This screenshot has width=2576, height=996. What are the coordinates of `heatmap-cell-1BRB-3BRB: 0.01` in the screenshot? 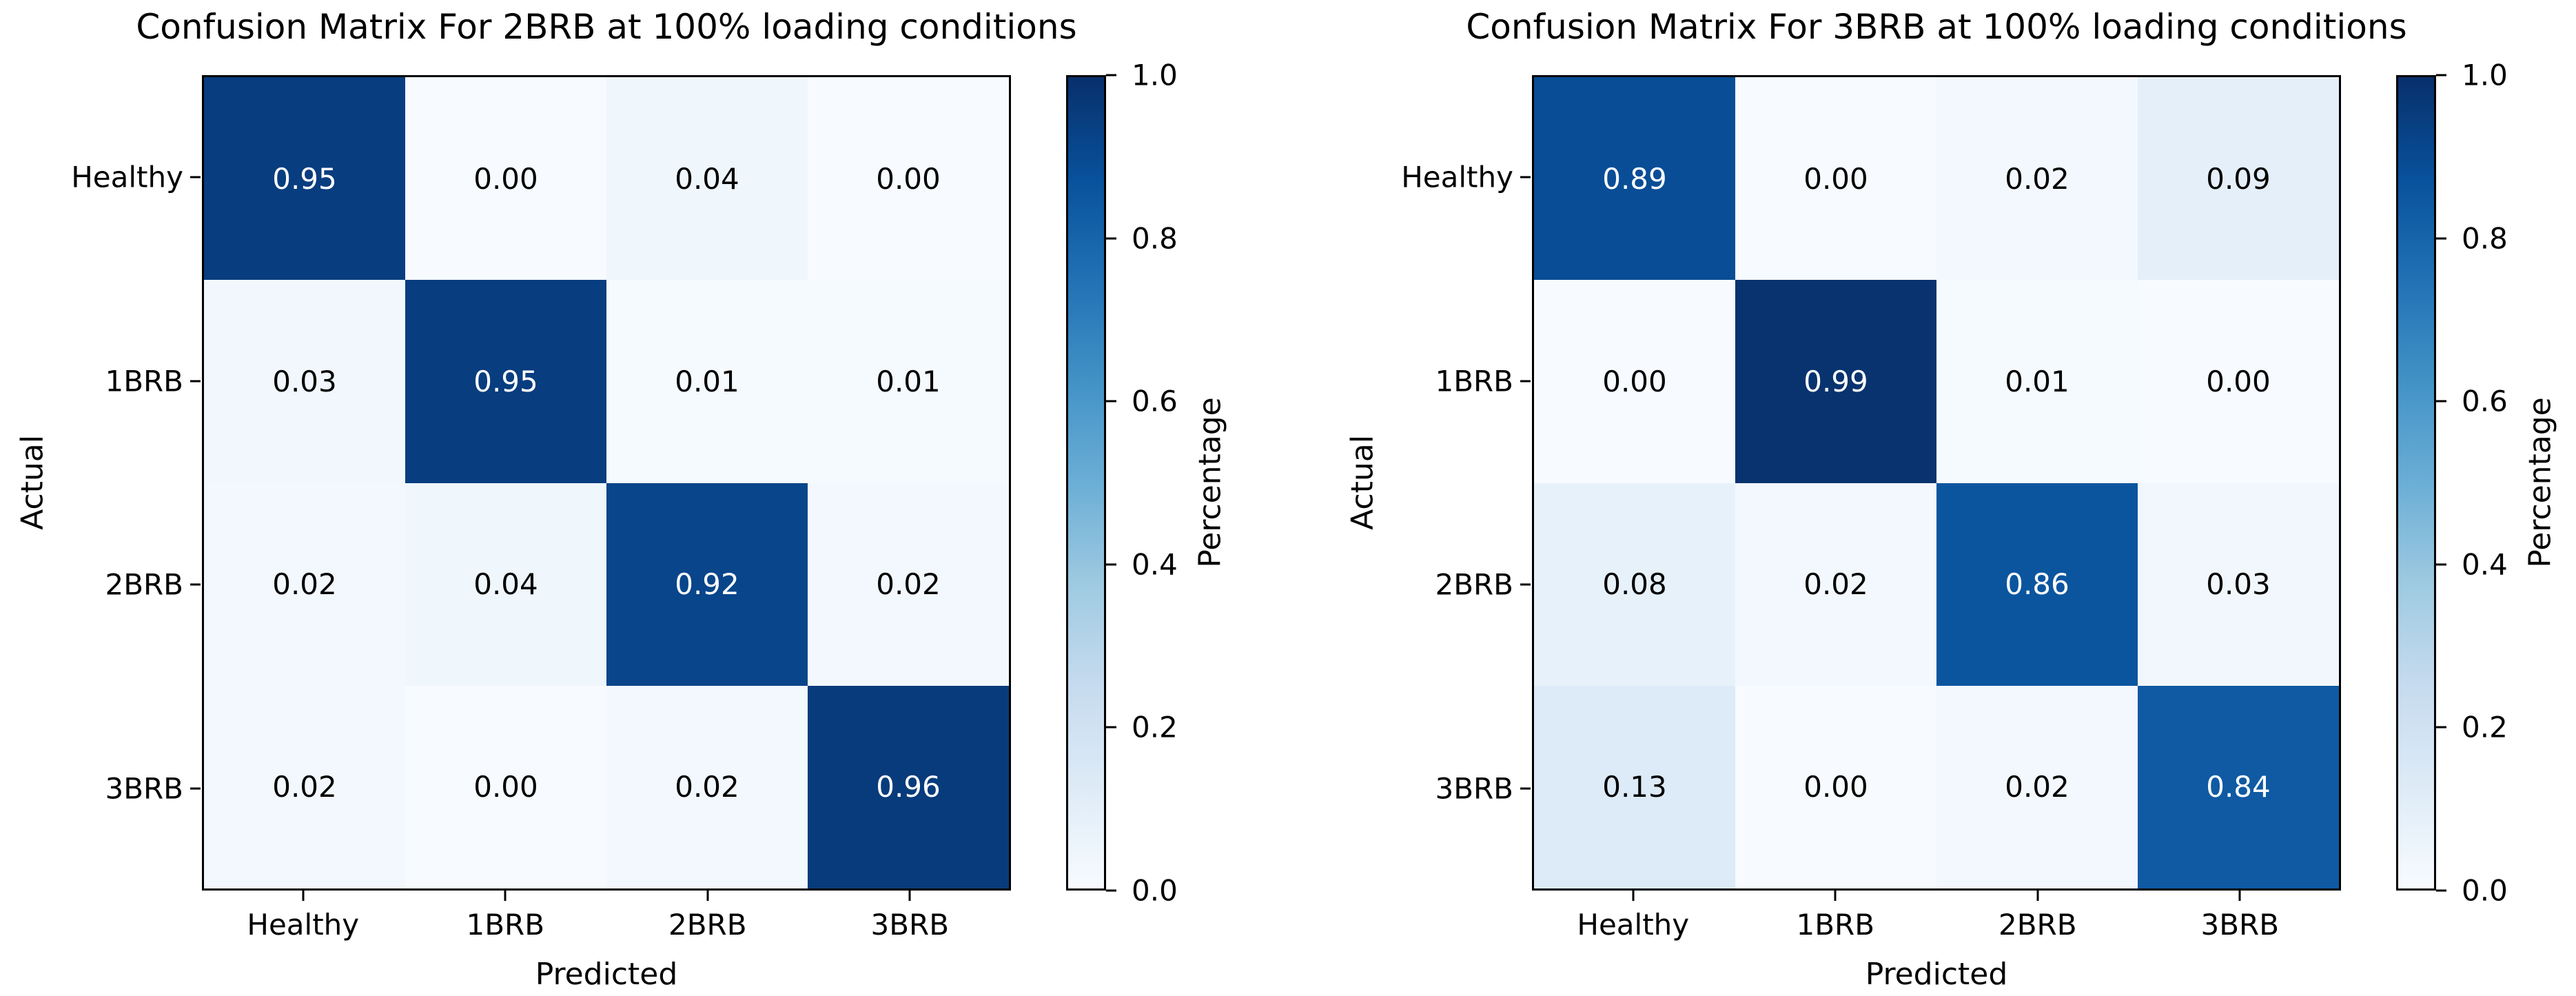 It's located at (908, 382).